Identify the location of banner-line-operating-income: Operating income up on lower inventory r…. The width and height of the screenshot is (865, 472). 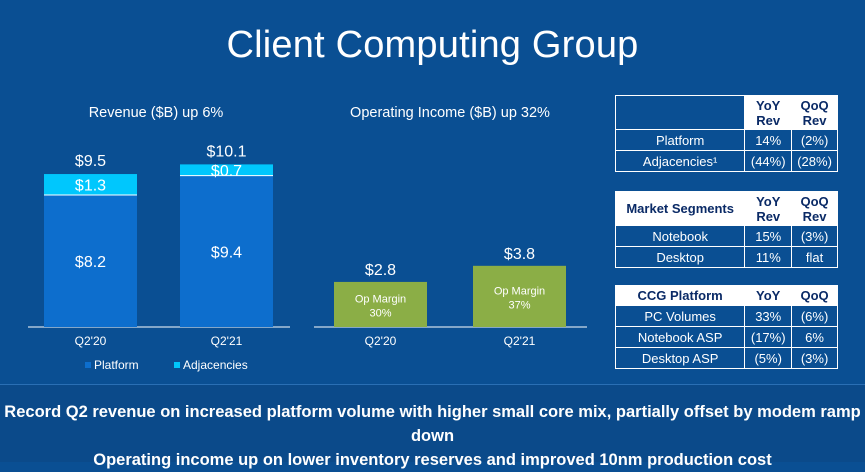
(432, 460).